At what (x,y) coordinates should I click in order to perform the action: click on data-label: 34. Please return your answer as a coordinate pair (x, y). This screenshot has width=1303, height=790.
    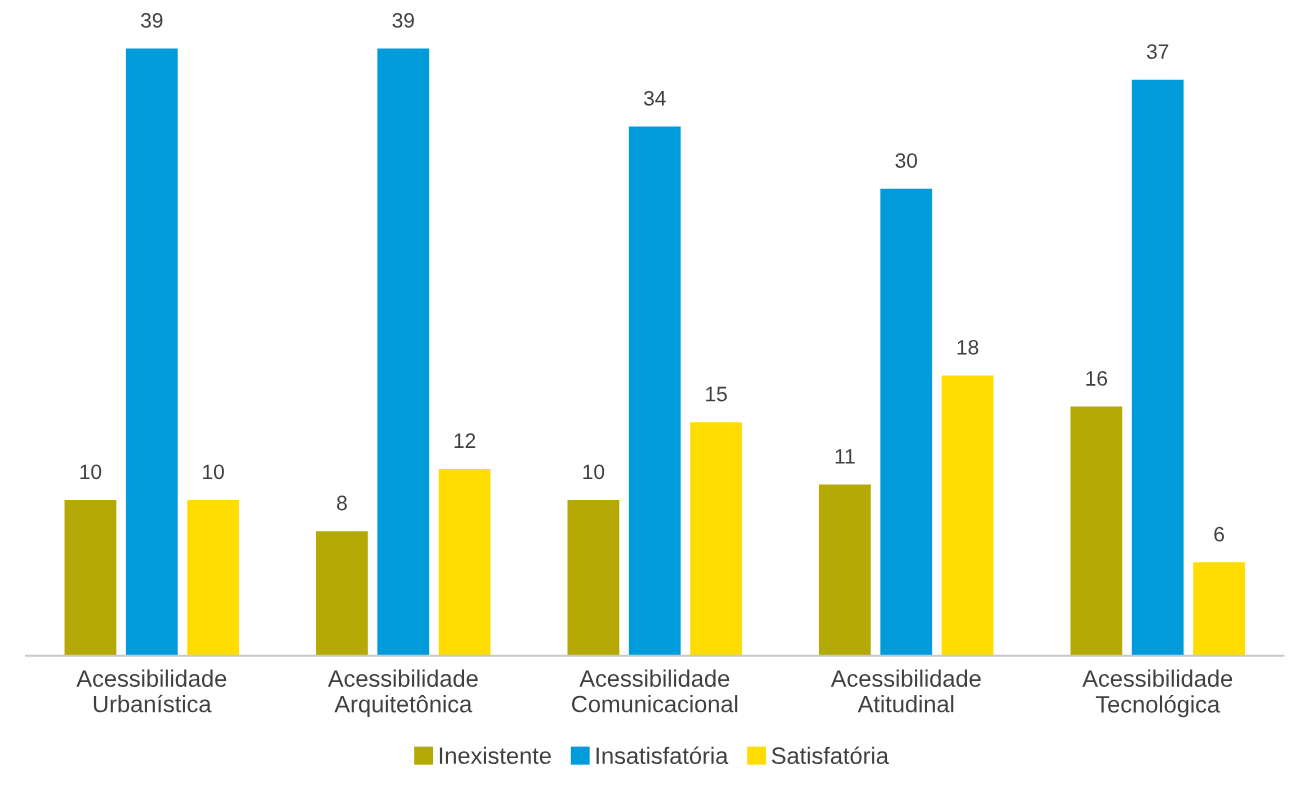
    Looking at the image, I should click on (654, 98).